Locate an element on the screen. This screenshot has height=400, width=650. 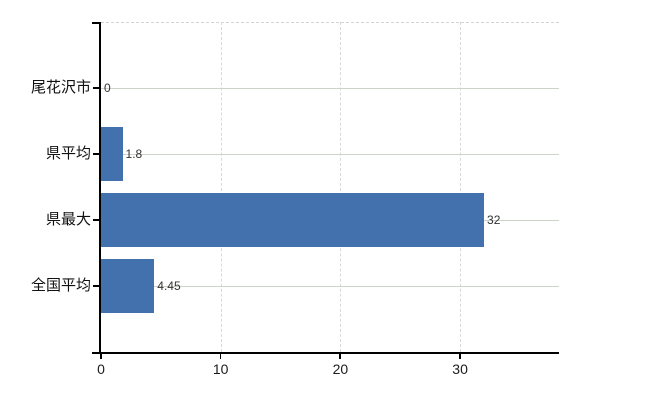
value-label: 0 is located at coordinates (107, 88).